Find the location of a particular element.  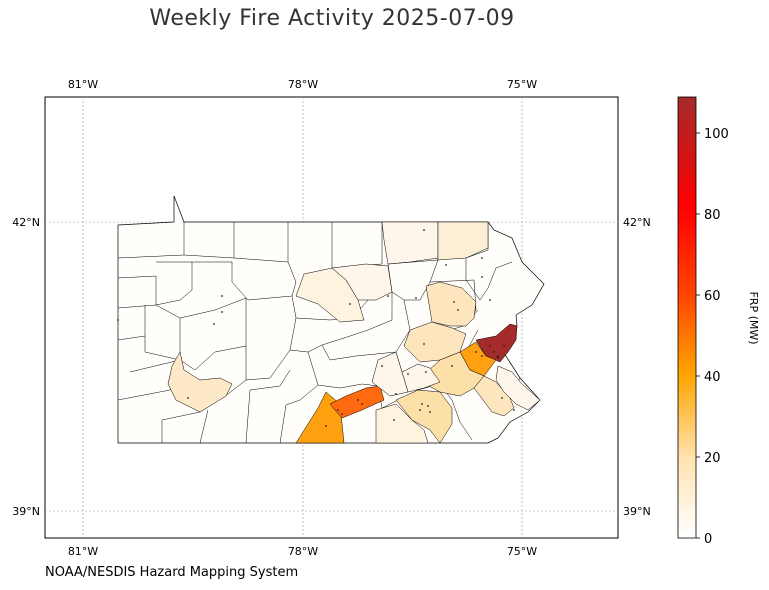

colorbar is located at coordinates (687, 317).